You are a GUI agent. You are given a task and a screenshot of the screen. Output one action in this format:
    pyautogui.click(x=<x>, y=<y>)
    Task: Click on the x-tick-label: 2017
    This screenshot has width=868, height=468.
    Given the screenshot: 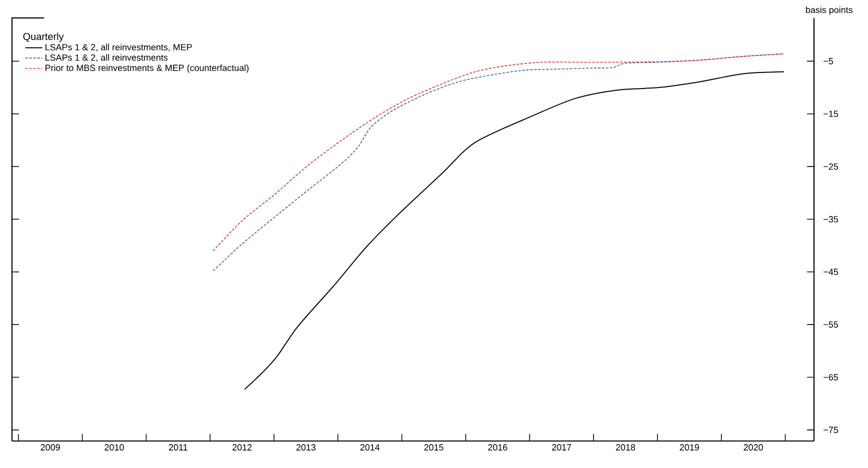 What is the action you would take?
    pyautogui.click(x=562, y=447)
    